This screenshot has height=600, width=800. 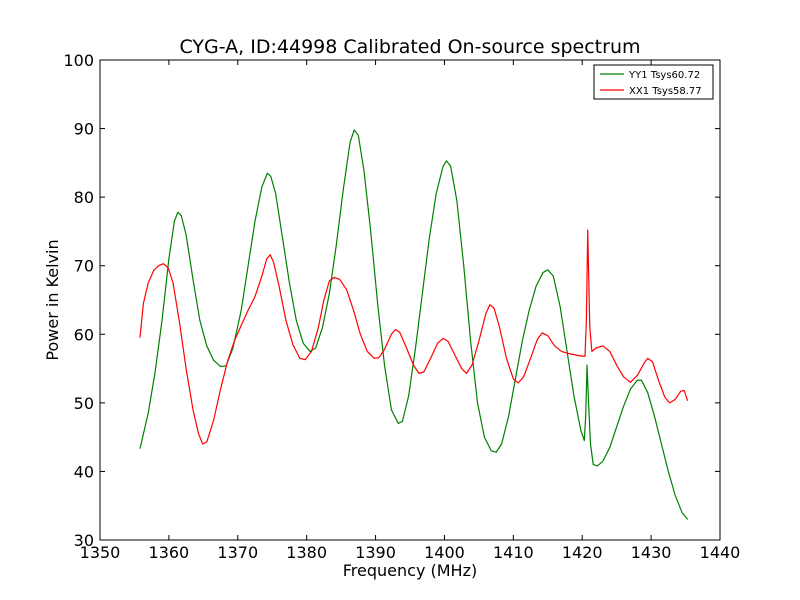 What do you see at coordinates (665, 91) in the screenshot?
I see `legend-label: XX1 Tsys58.77` at bounding box center [665, 91].